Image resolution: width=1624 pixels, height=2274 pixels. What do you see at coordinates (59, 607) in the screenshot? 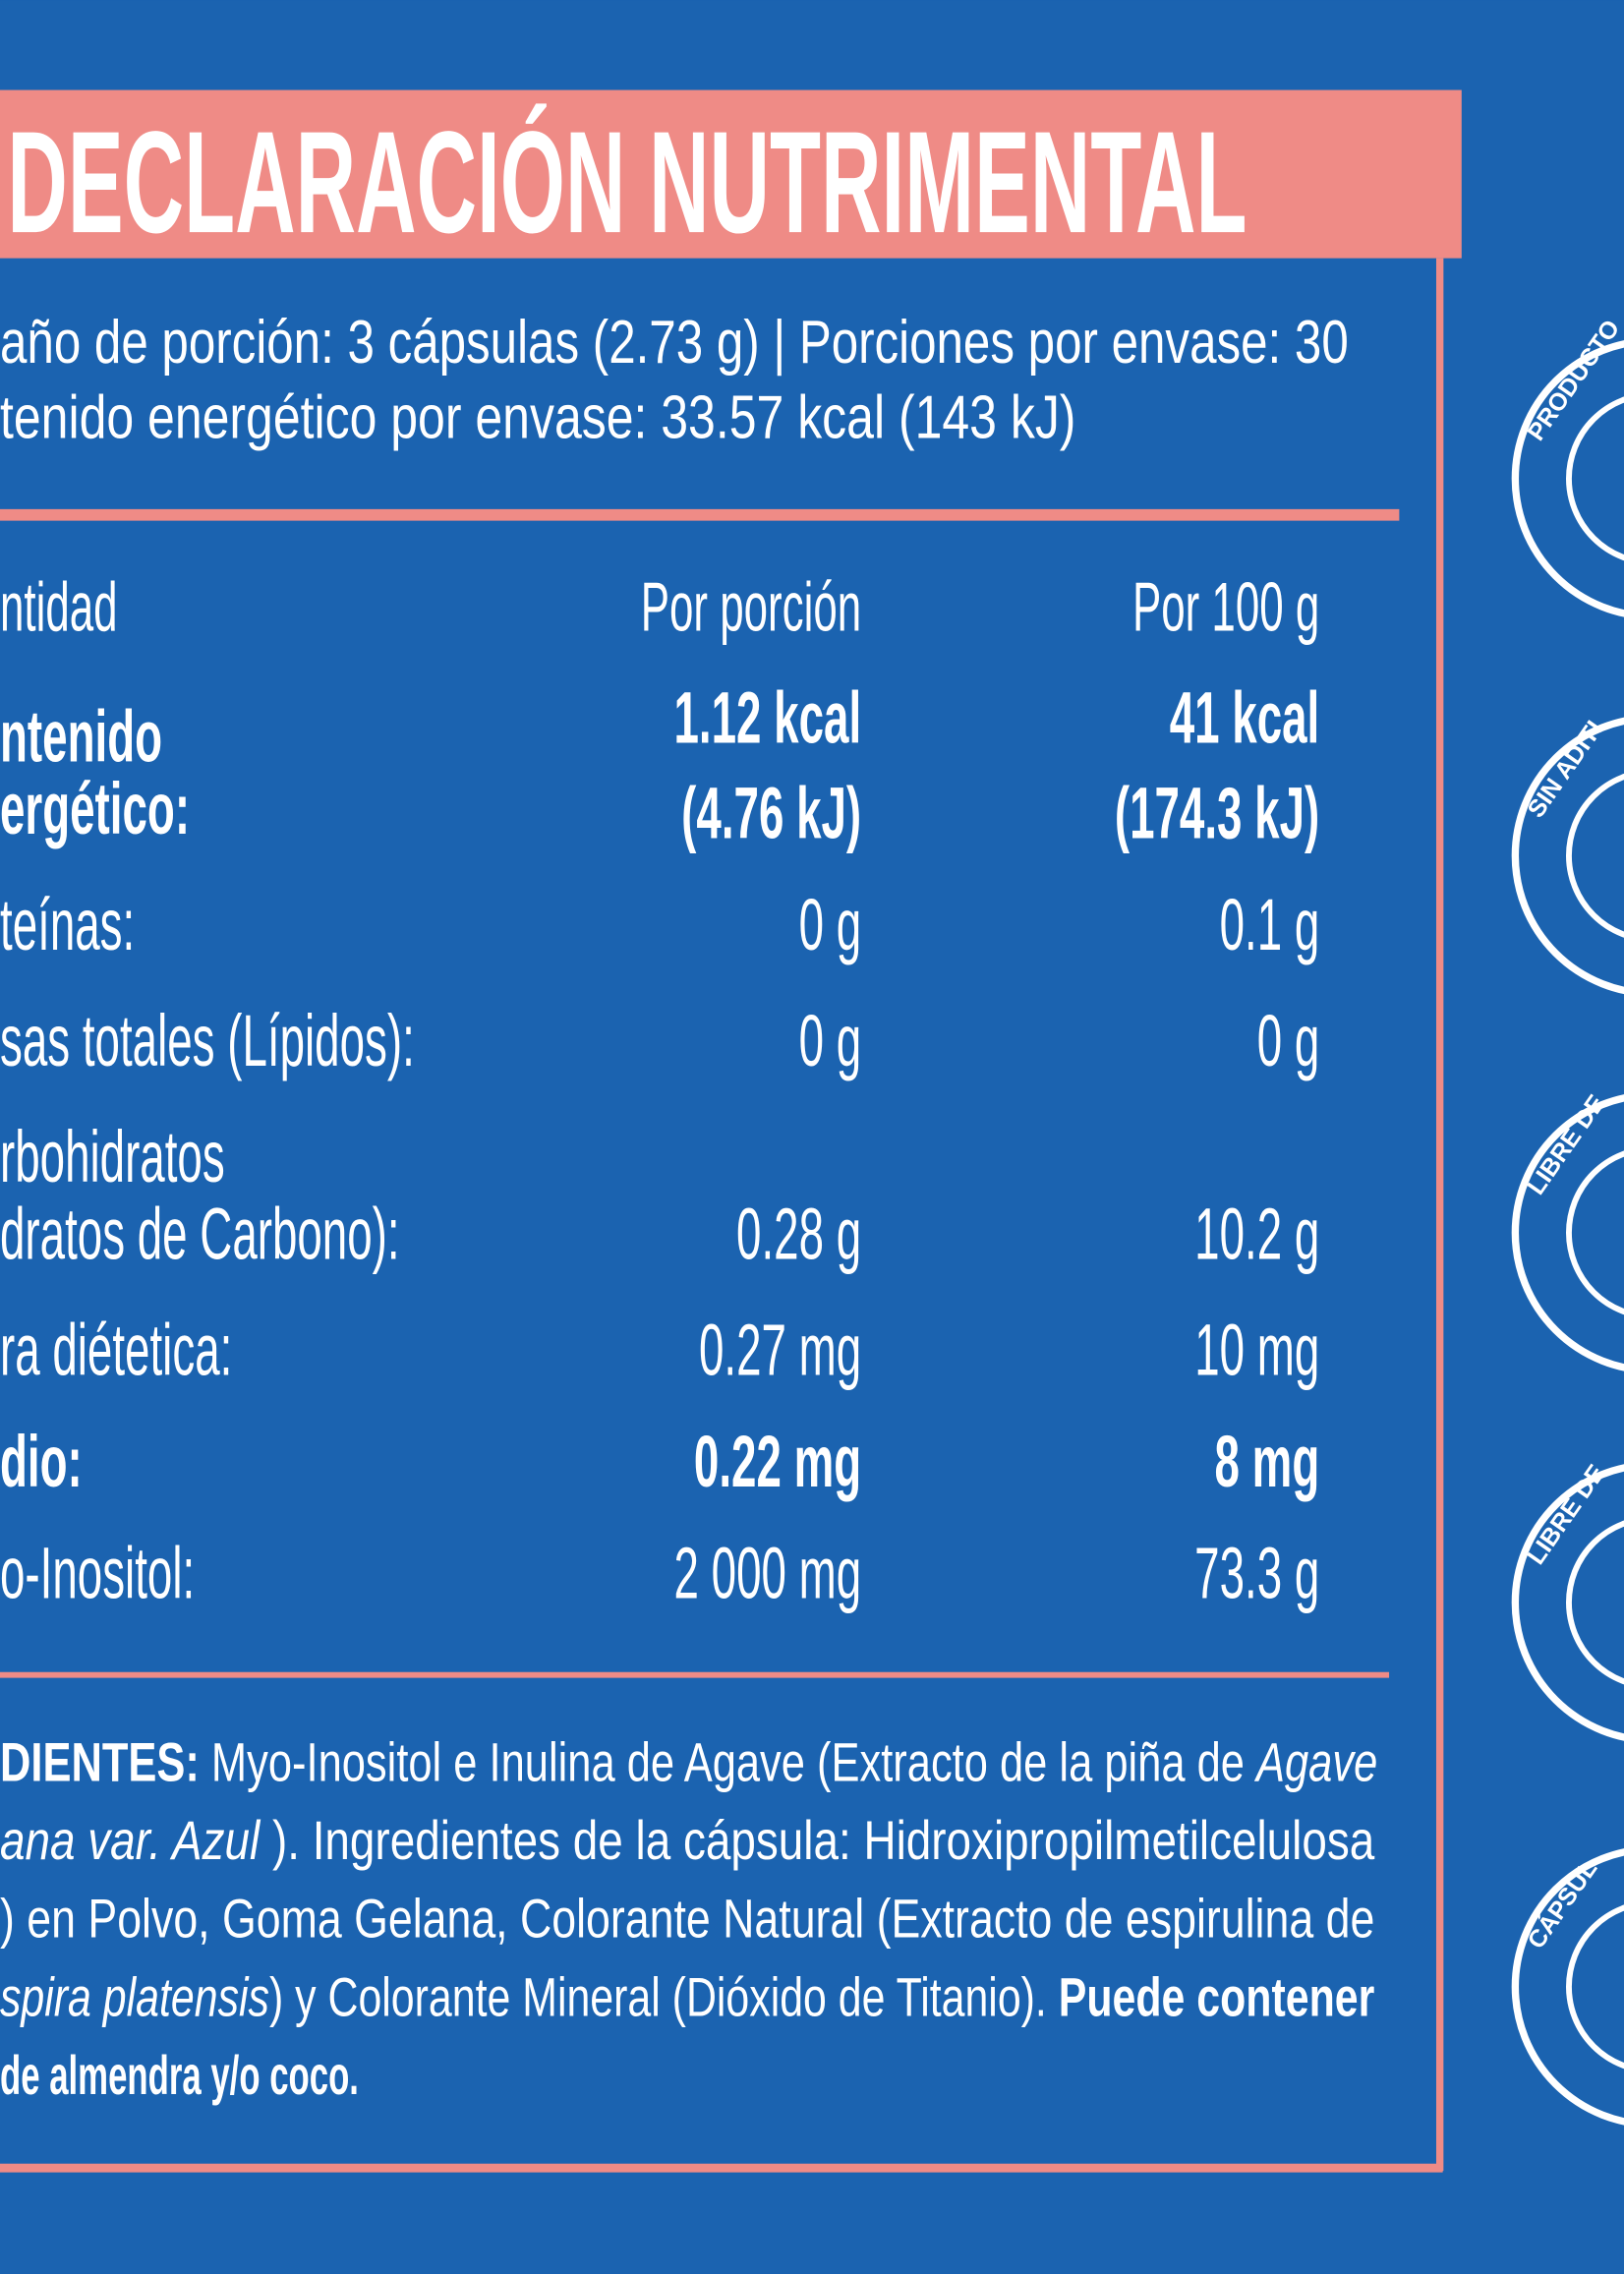
I see `column-header: ntidad` at bounding box center [59, 607].